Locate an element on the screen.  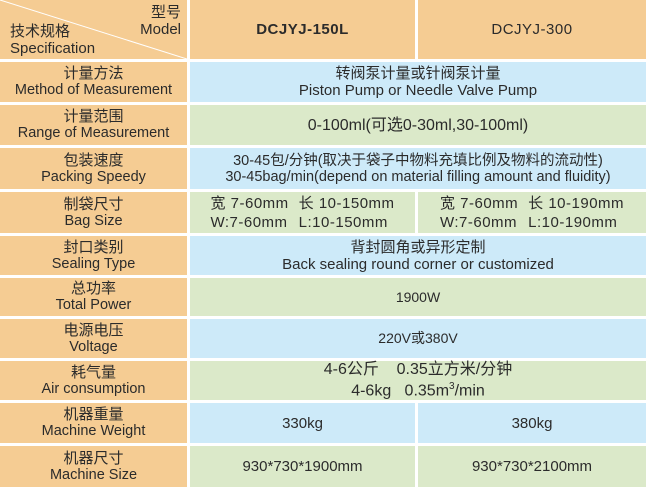
value-zh: 背封圆角或异形定制 is located at coordinates (418, 247).